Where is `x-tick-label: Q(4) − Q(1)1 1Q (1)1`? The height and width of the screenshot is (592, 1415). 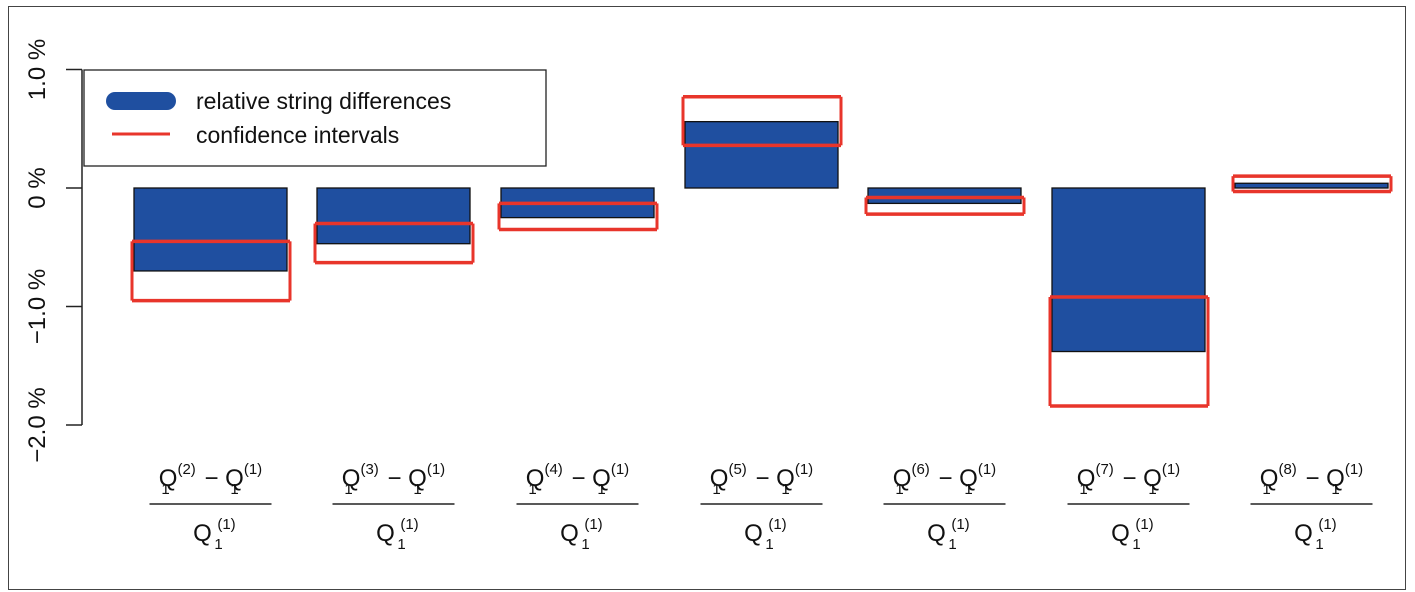 x-tick-label: Q(4) − Q(1)1 1Q (1)1 is located at coordinates (577, 507).